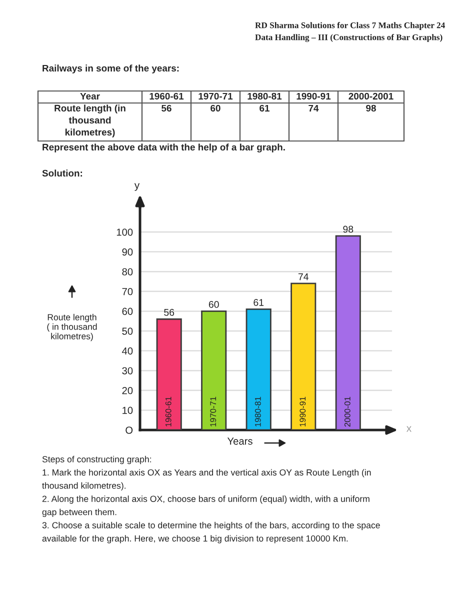 This screenshot has height=613, width=474. I want to click on text: Represent the above data with the help of a bar graph., so click(163, 148).